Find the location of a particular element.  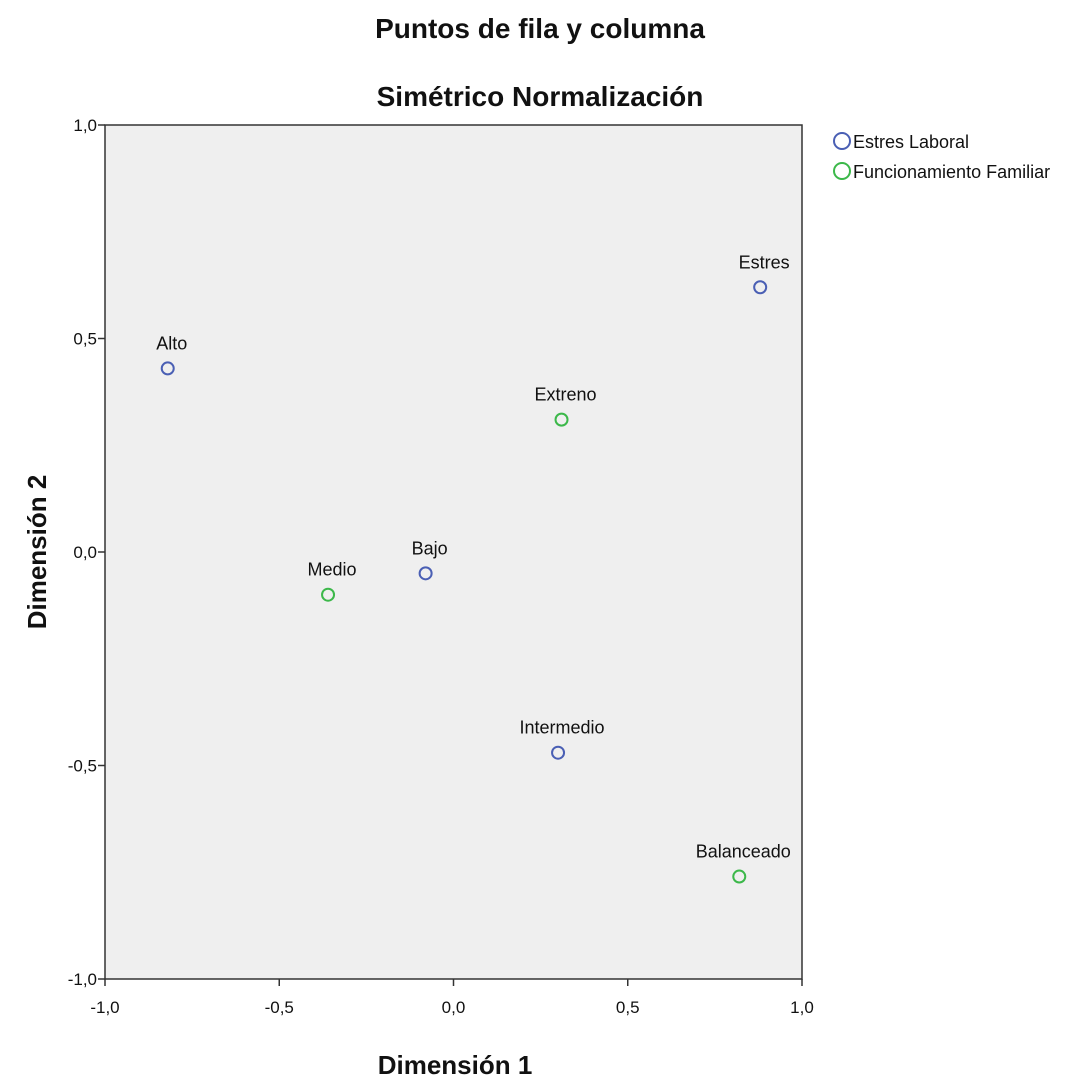

y-tick-label: 0,0 is located at coordinates (85, 552).